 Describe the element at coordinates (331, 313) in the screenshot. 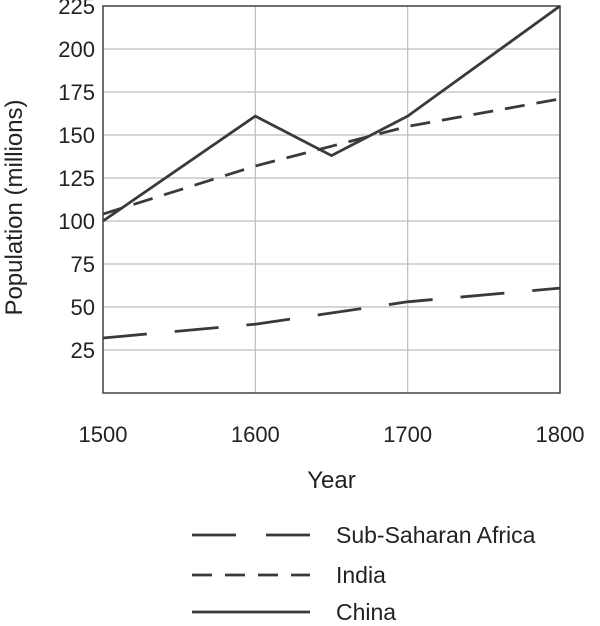

I see `series-line-sub-saharan-africa` at that location.